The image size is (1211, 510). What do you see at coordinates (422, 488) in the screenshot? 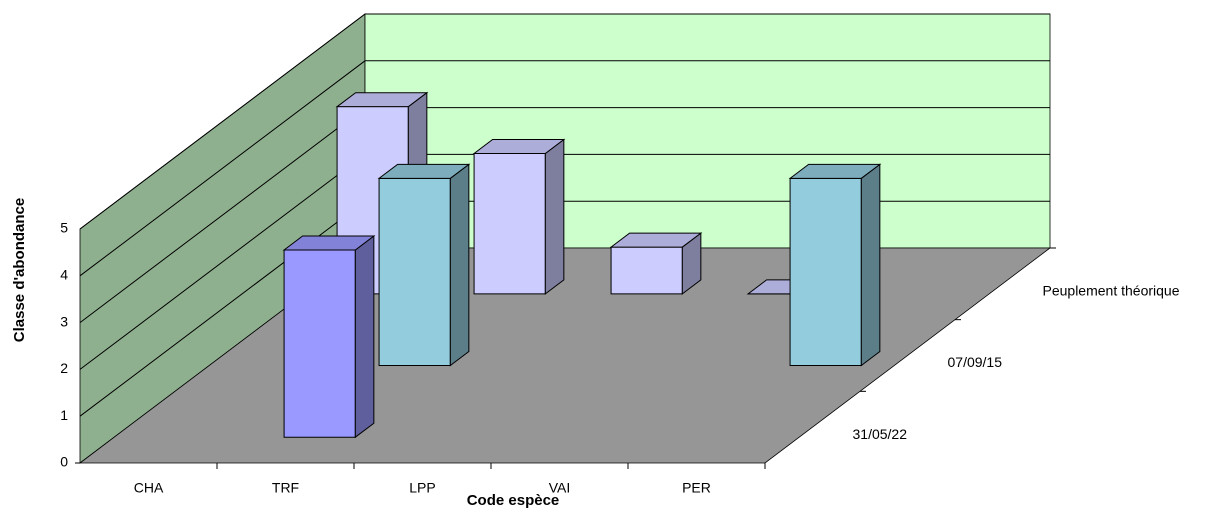
I see `x-tick-label: LPP` at bounding box center [422, 488].